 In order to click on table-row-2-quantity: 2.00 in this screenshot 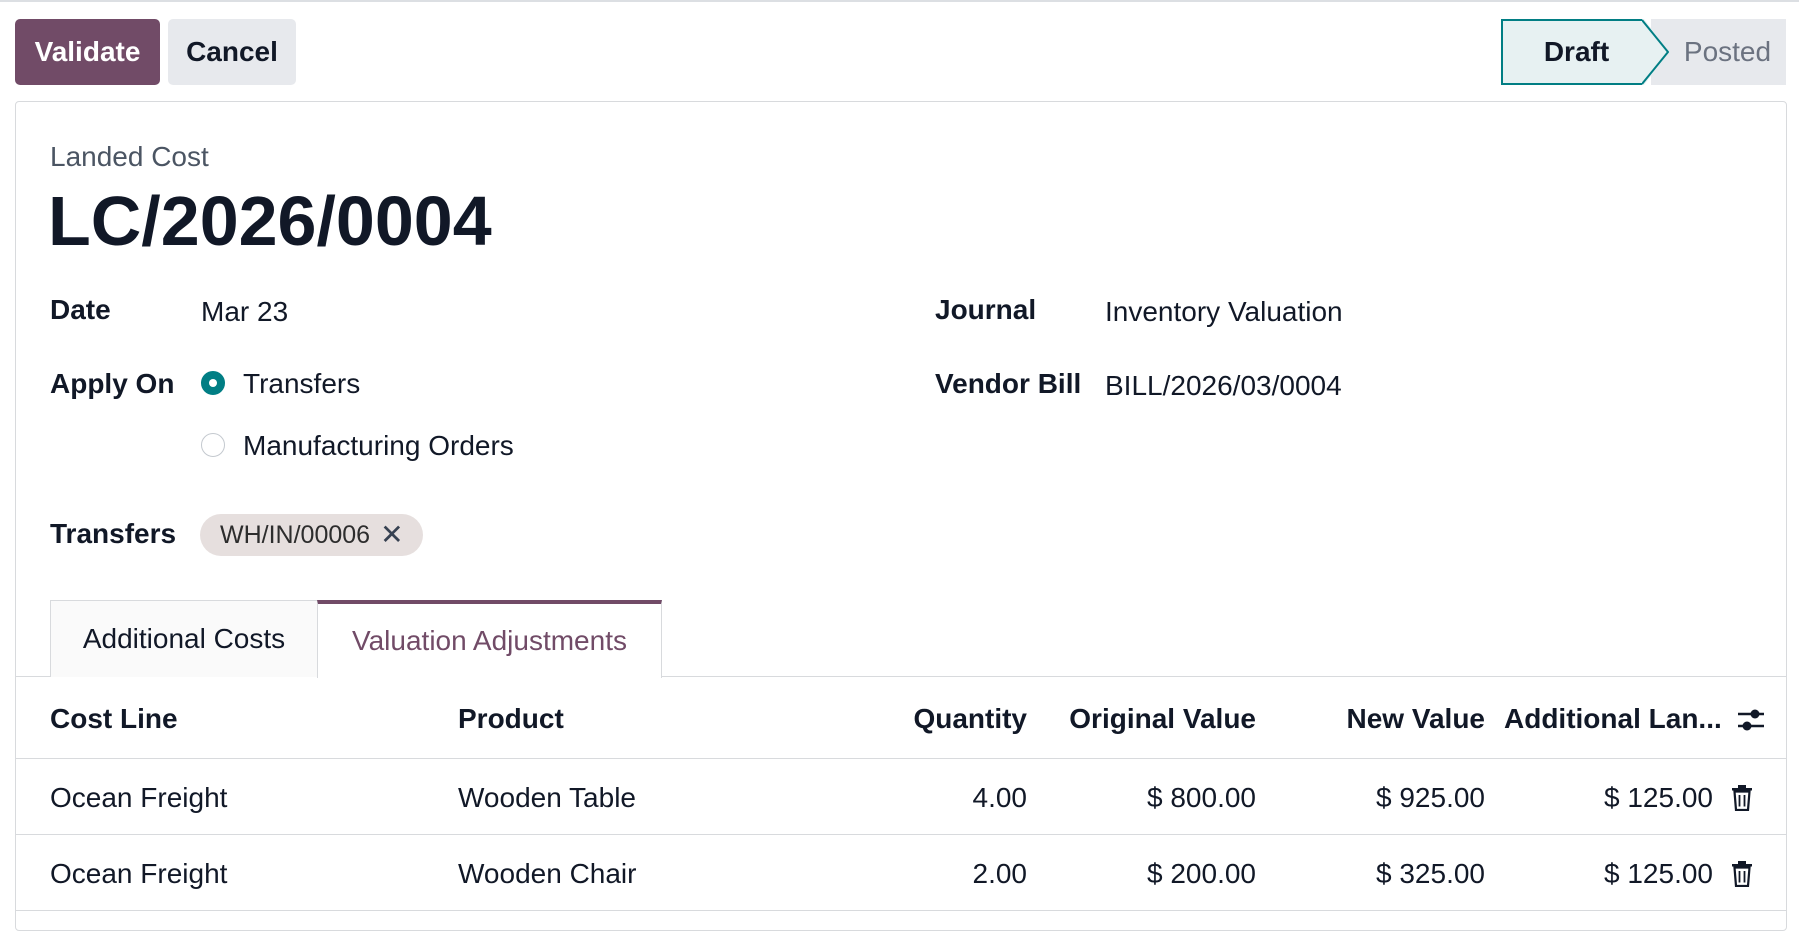, I will do `click(1000, 873)`.